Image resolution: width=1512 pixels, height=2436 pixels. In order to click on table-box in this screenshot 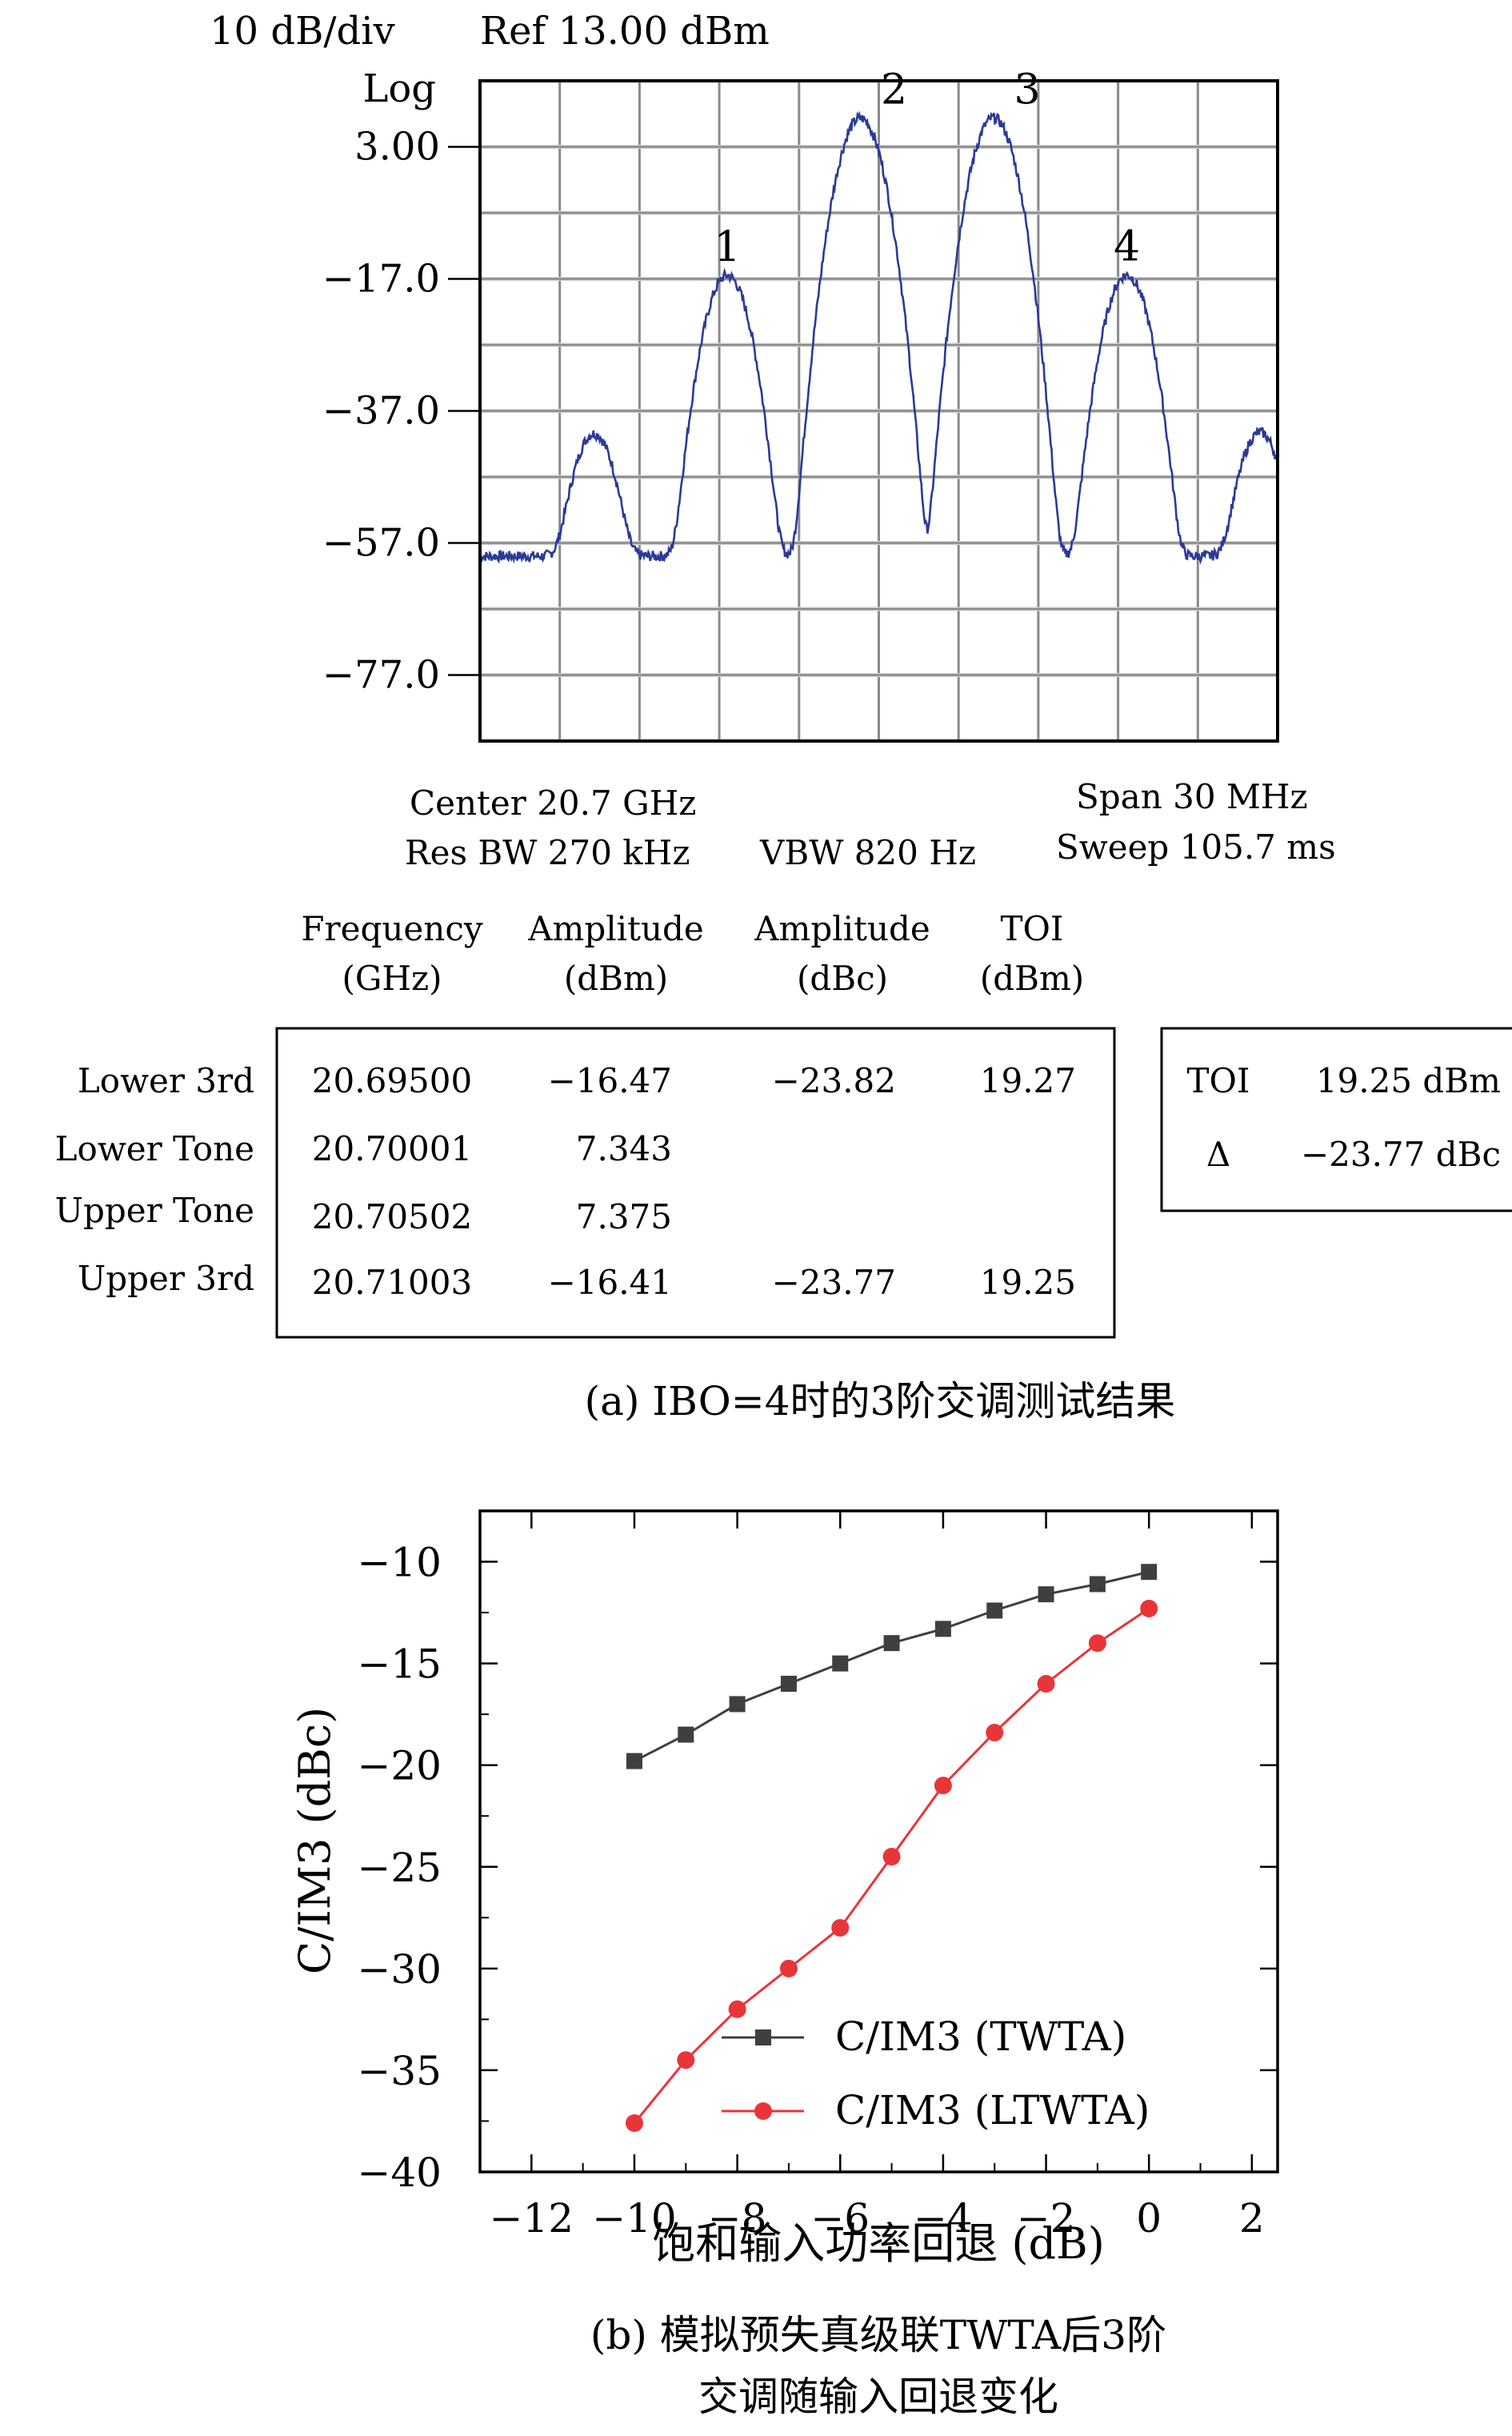, I will do `click(695, 1183)`.